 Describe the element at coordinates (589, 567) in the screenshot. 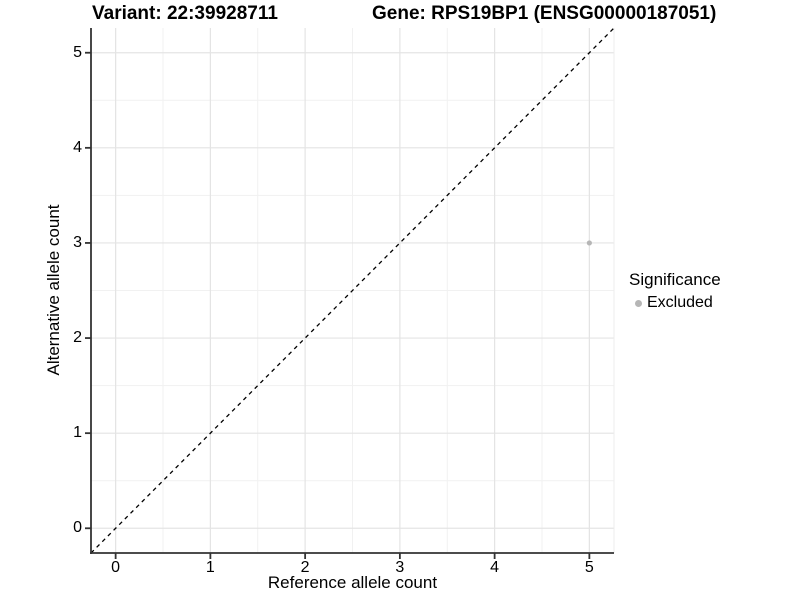

I see `x-tick-label: 5` at that location.